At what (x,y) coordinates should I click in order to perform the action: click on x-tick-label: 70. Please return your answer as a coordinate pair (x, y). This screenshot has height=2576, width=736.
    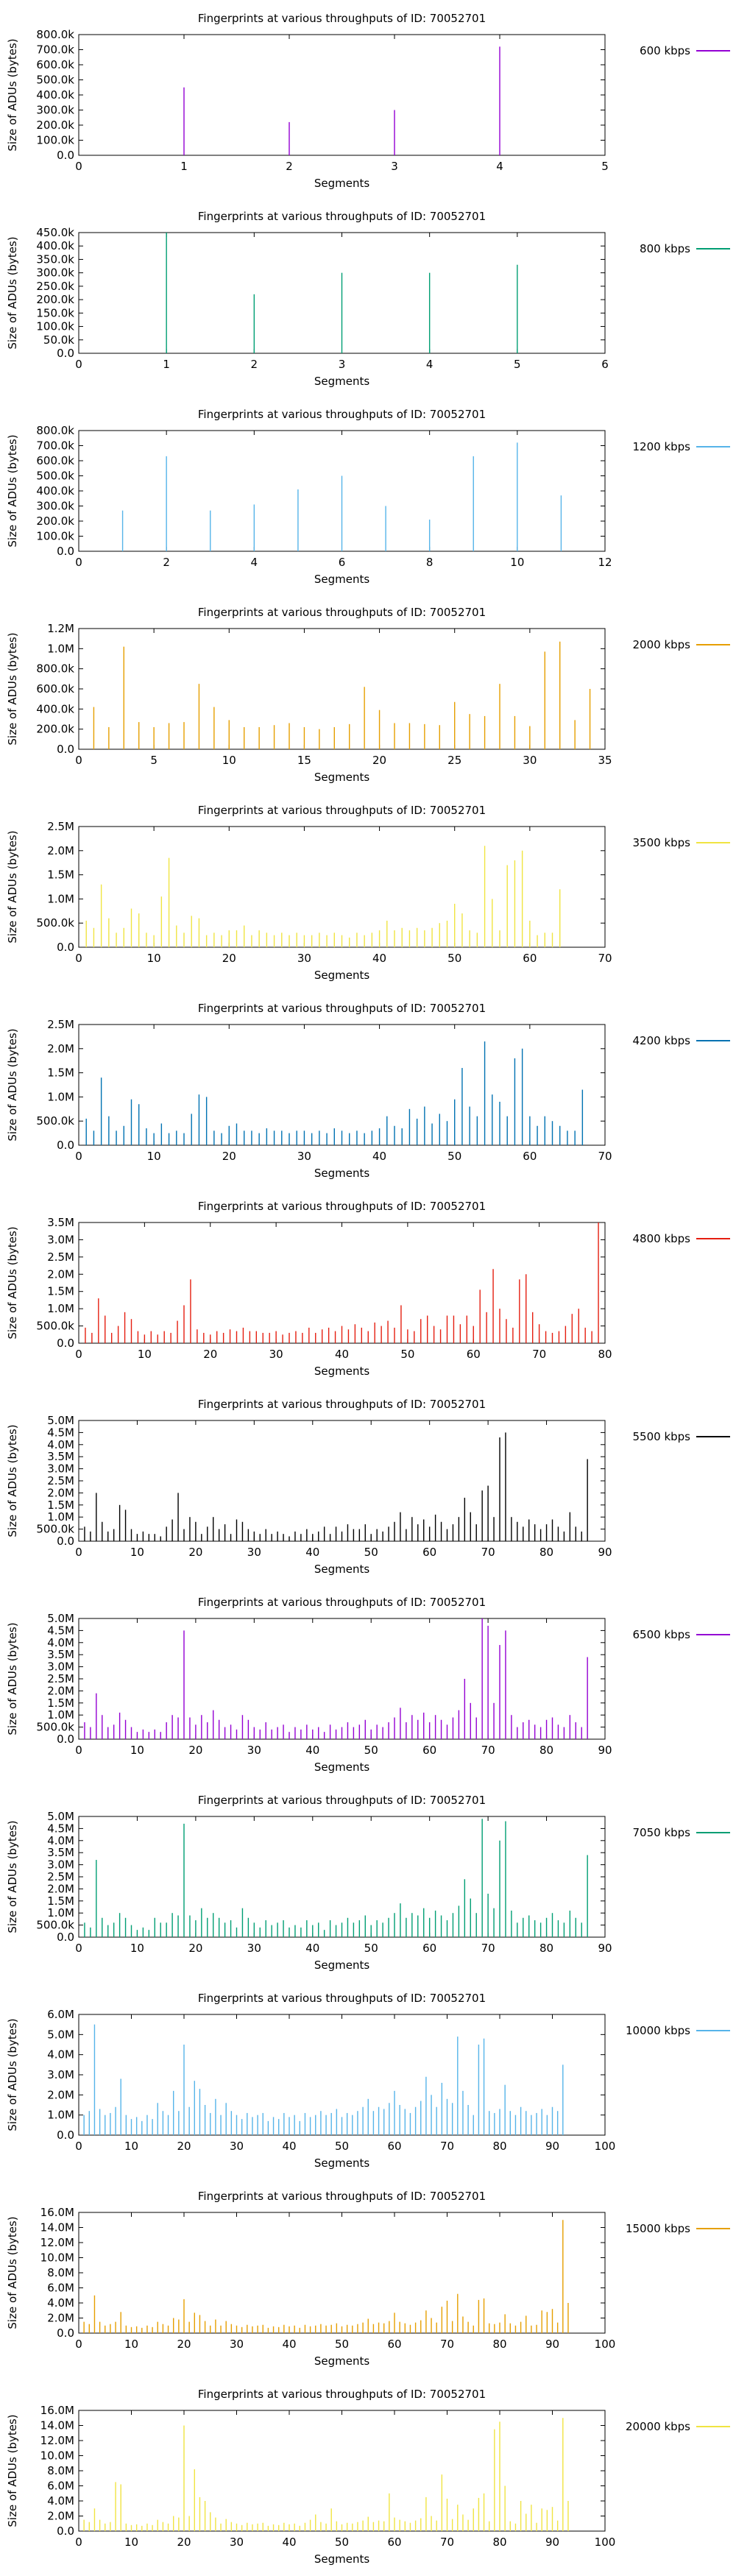
    Looking at the image, I should click on (605, 958).